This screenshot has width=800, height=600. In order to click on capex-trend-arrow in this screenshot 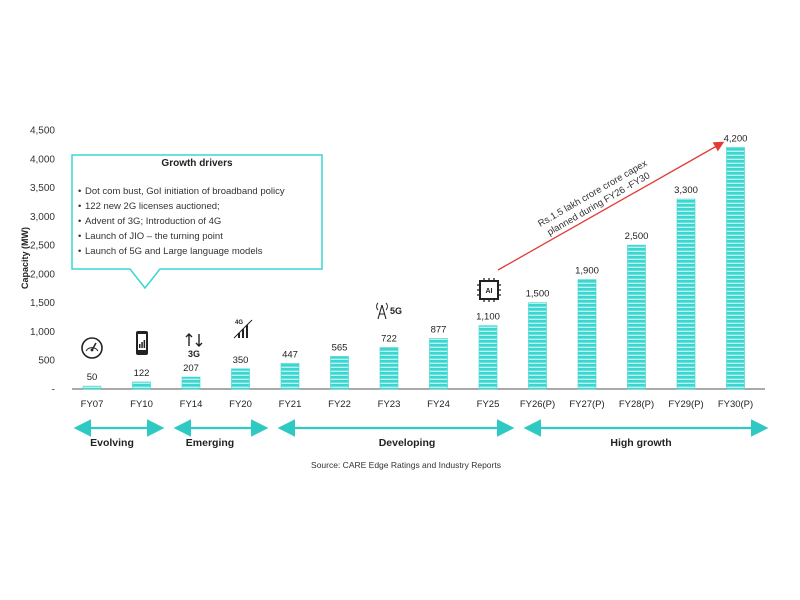, I will do `click(611, 206)`.